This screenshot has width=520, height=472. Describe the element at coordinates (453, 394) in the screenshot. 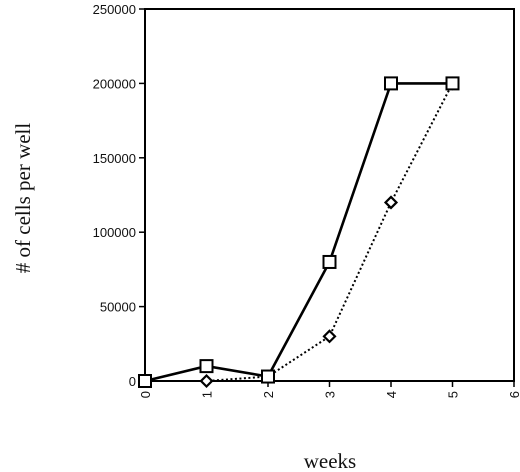

I see `x-tick-label: 5` at that location.